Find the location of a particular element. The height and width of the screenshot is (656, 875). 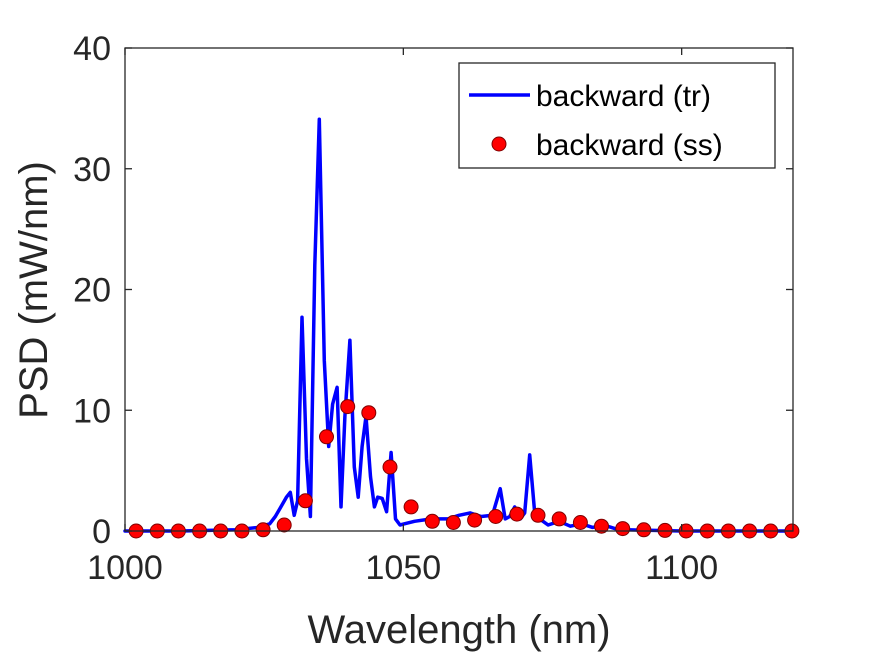

legend-label-ss: backward (ss) is located at coordinates (629, 145).